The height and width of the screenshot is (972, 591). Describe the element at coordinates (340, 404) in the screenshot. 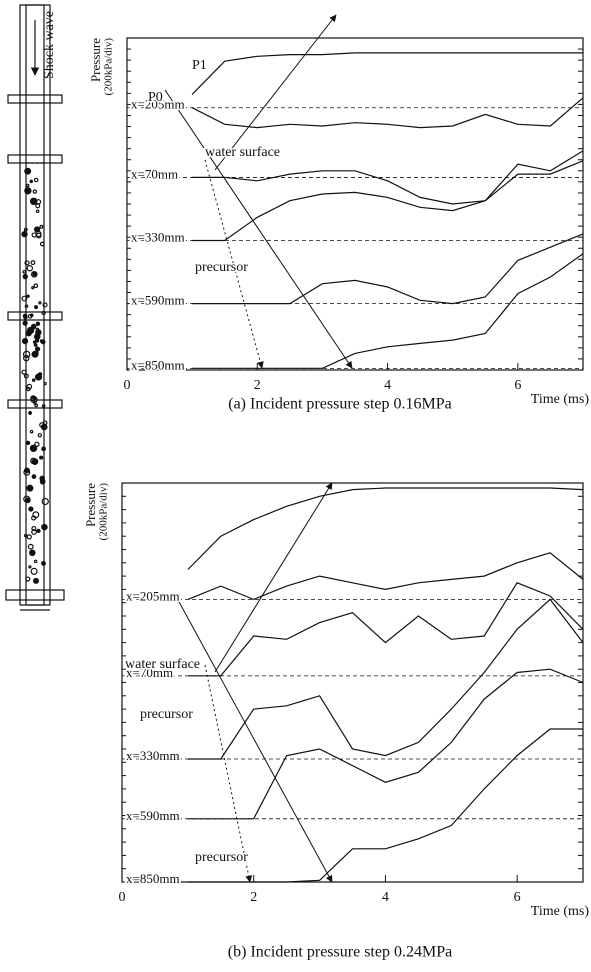

I see `caption: (a) Incident pressure step 0.16MPa` at that location.